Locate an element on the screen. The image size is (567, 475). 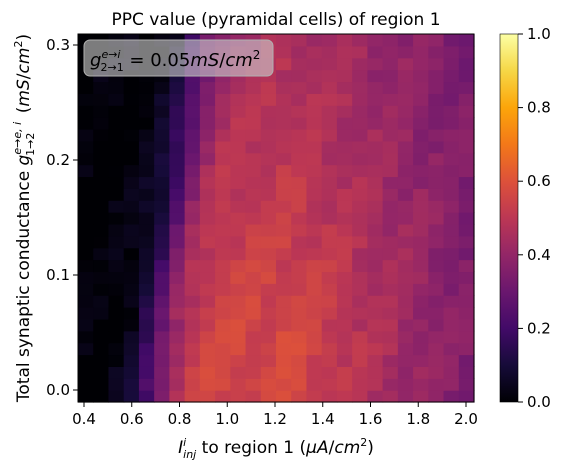
colorbar-tick-label: 0.4 is located at coordinates (539, 255).